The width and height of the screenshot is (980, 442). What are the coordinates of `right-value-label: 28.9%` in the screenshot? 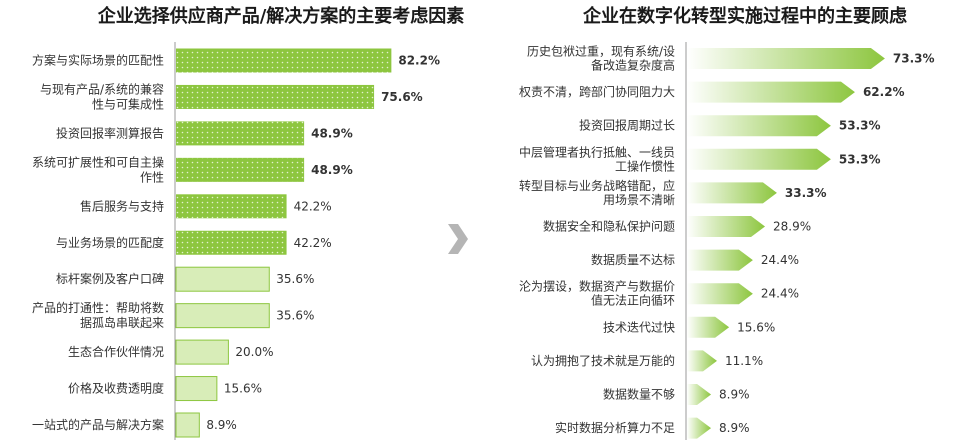 It's located at (792, 227).